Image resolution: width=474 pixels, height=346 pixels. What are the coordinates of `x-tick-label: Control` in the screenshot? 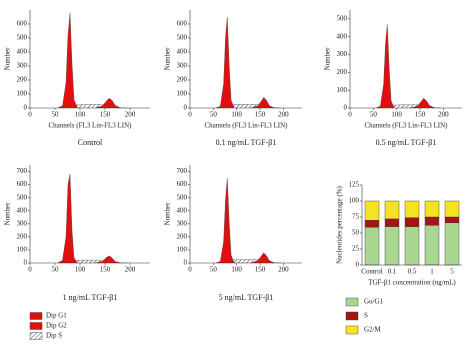 It's located at (371, 272).